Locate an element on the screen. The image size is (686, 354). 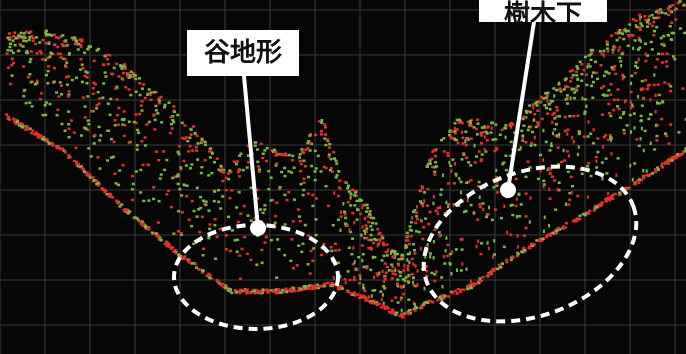
valley-ellipse is located at coordinates (256, 277).